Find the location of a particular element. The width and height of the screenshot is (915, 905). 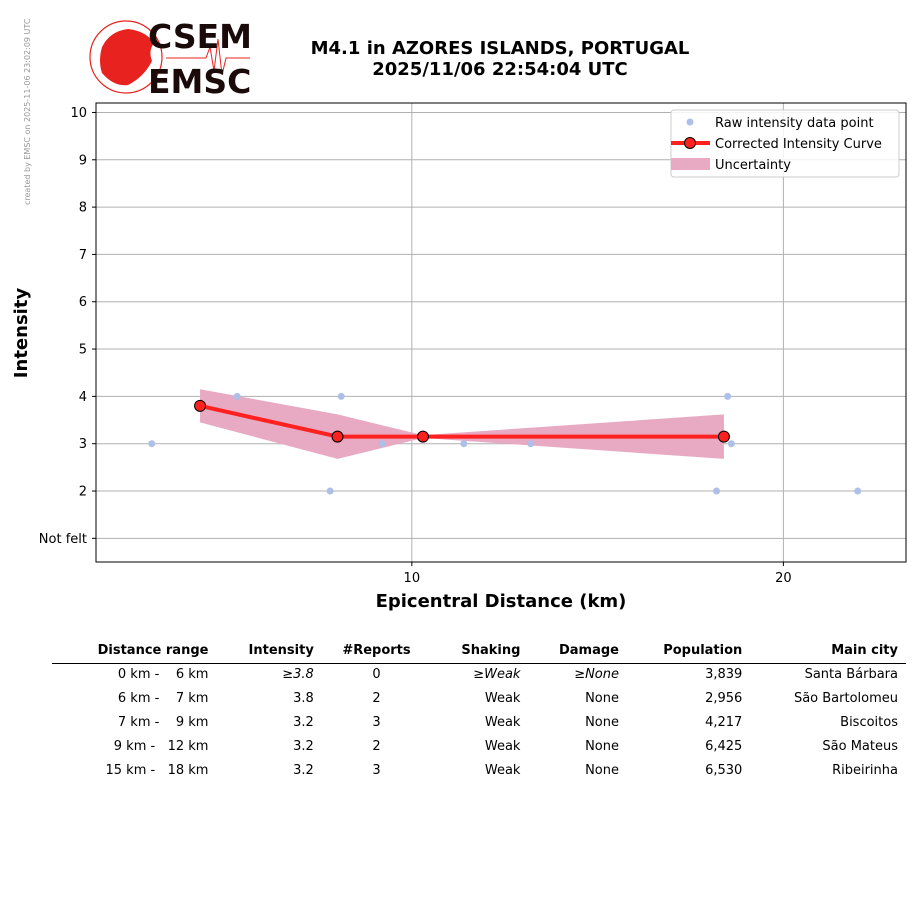

corrected-intensity-curve is located at coordinates (461, 421).